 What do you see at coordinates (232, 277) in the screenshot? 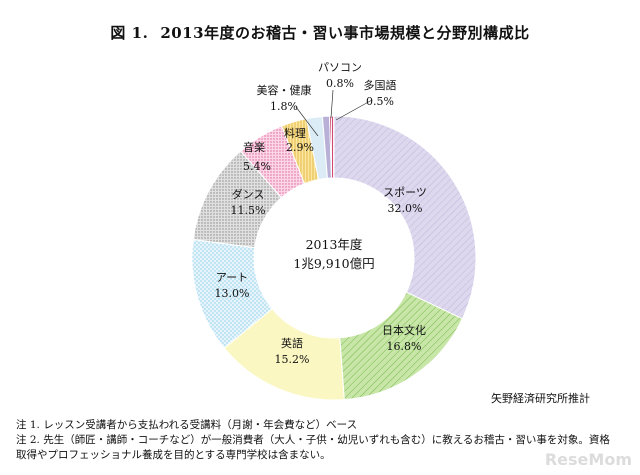
I see `slice-label-4: アート` at bounding box center [232, 277].